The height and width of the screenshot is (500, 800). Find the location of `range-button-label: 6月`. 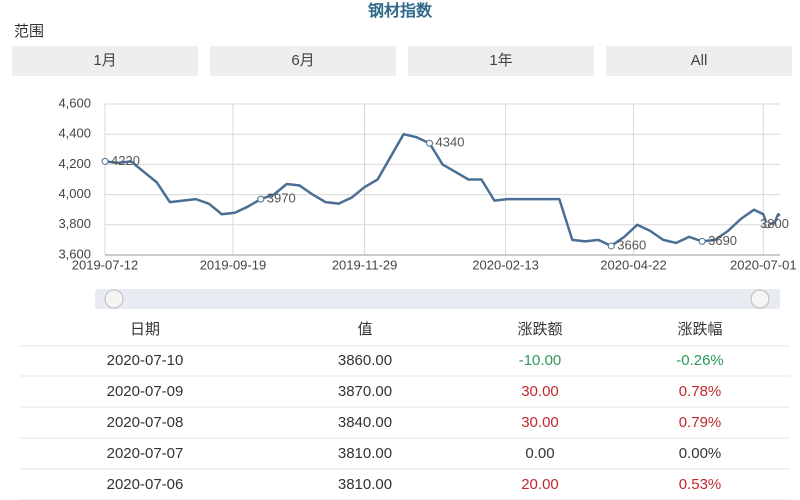

range-button-label: 6月 is located at coordinates (302, 60).